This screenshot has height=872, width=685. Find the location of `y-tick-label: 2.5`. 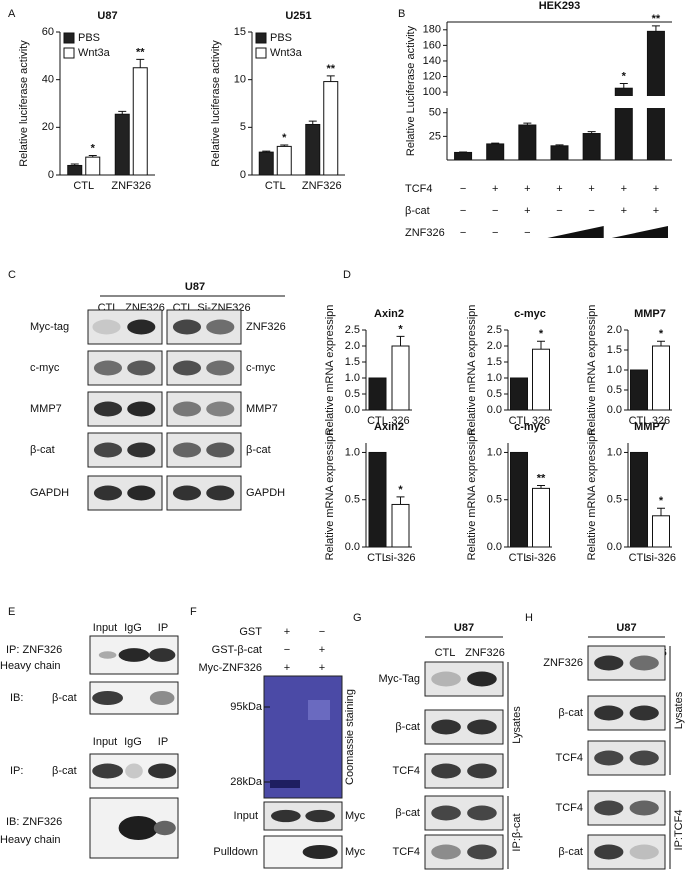

y-tick-label: 2.5 is located at coordinates (352, 330).